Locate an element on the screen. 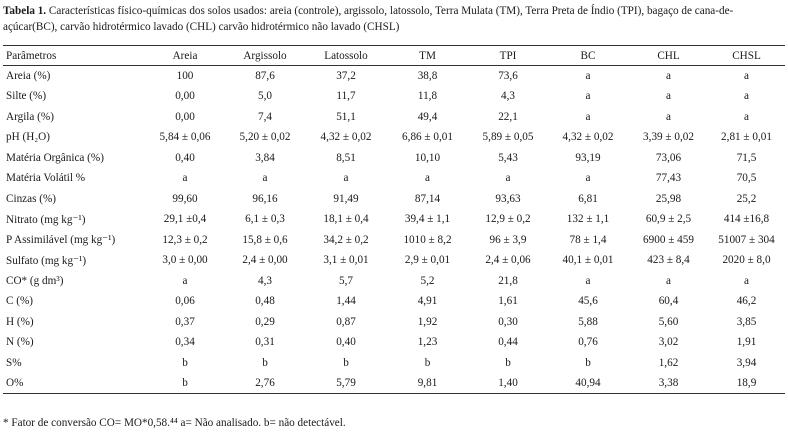  table-cell: 3,1 ± 0,01 is located at coordinates (346, 260).